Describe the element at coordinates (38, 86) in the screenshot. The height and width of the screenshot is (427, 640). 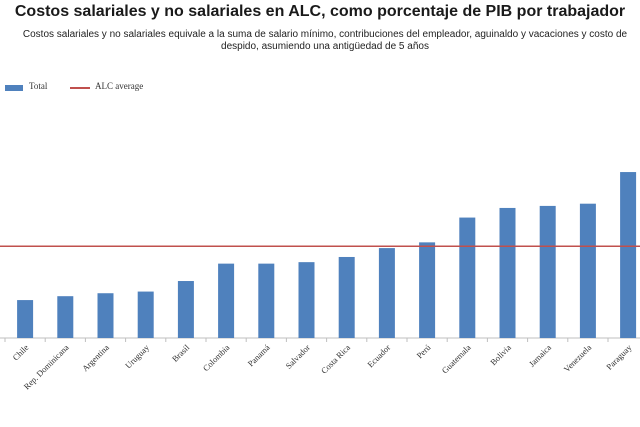
I see `legend-label-total: Total` at that location.